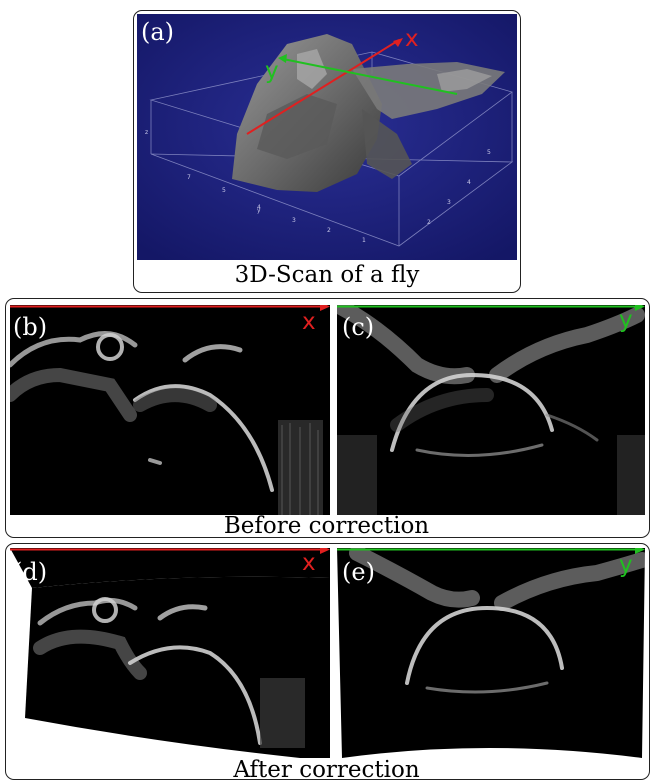  I want to click on panel-e-axis-label: y, so click(626, 565).